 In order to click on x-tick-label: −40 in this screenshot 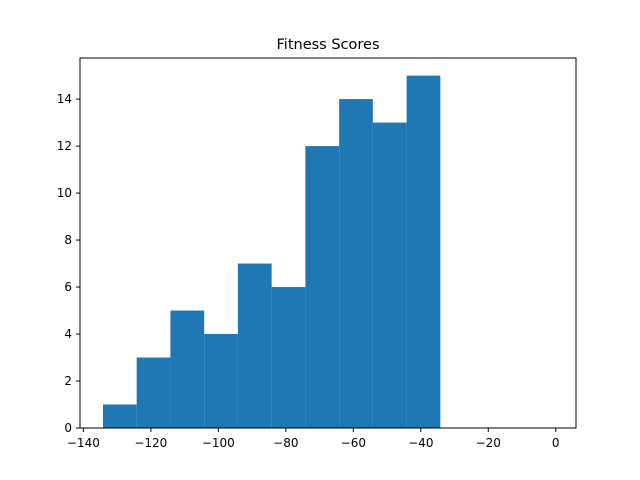, I will do `click(420, 443)`.